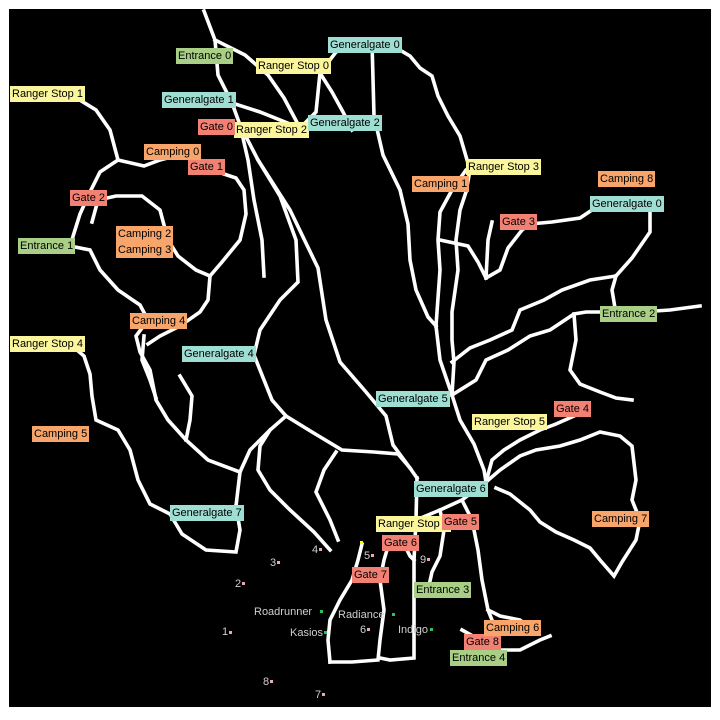 Image resolution: width=720 pixels, height=720 pixels. Describe the element at coordinates (307, 633) in the screenshot. I see `kasios-label: Kasios` at that location.